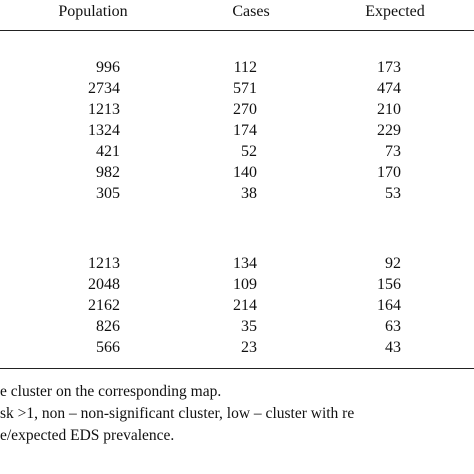 The width and height of the screenshot is (474, 474). I want to click on table-cell: 2162, so click(104, 305).